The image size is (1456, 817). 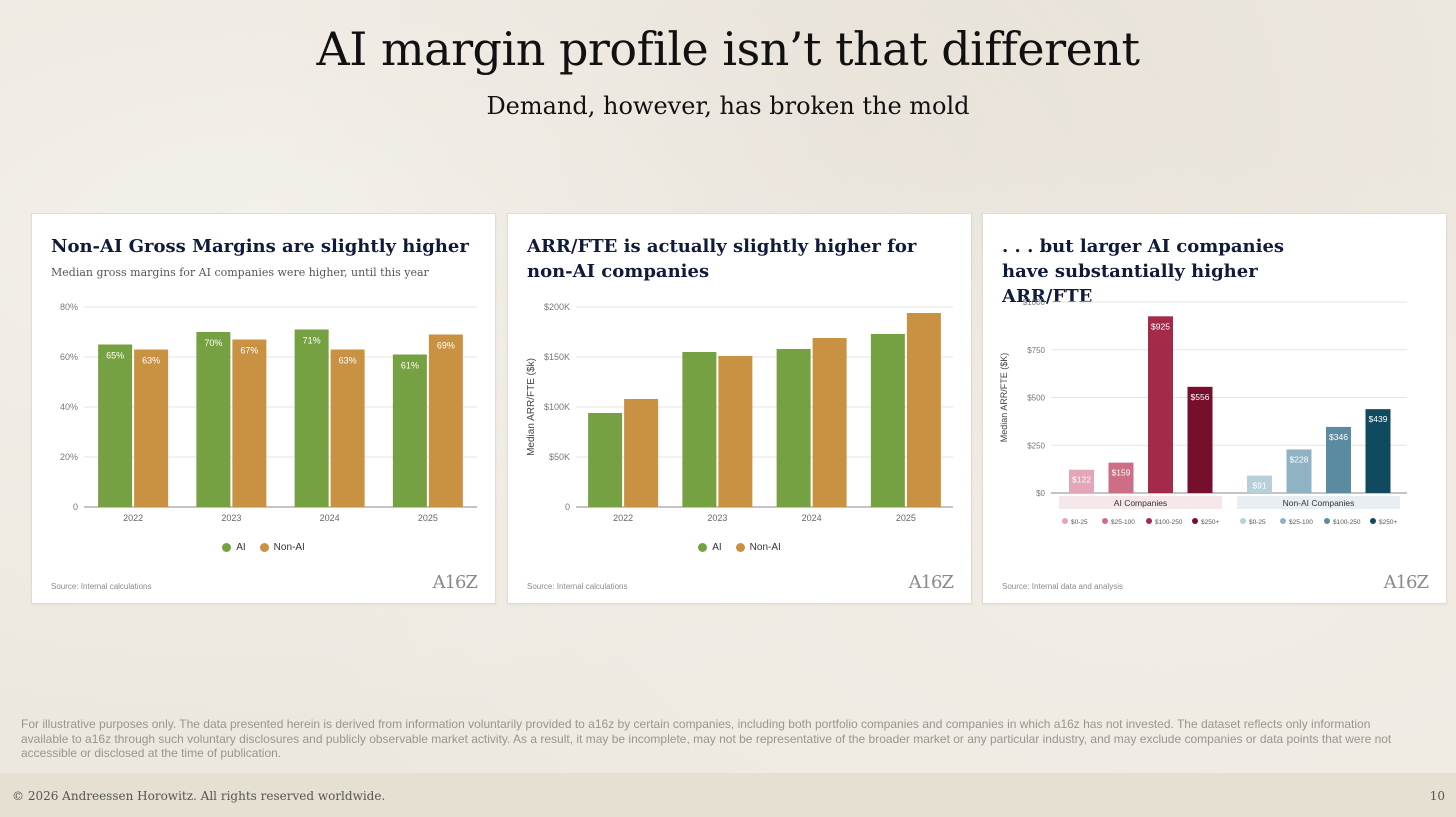 I want to click on y-tick-label: 60%, so click(x=69, y=357).